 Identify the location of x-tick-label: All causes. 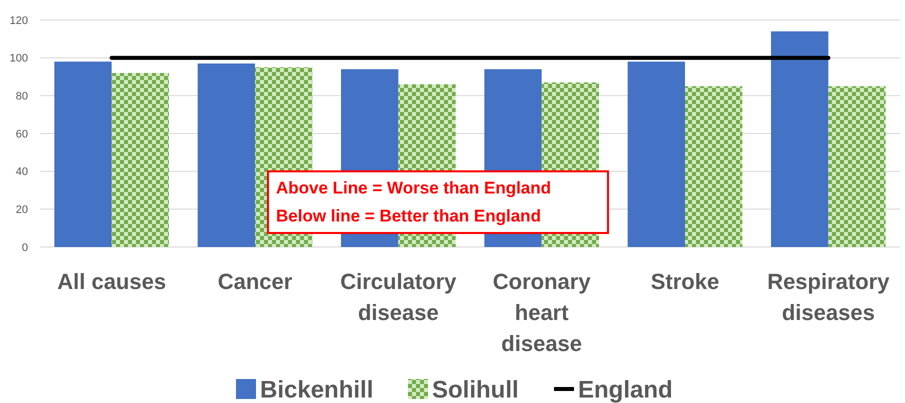
(111, 281).